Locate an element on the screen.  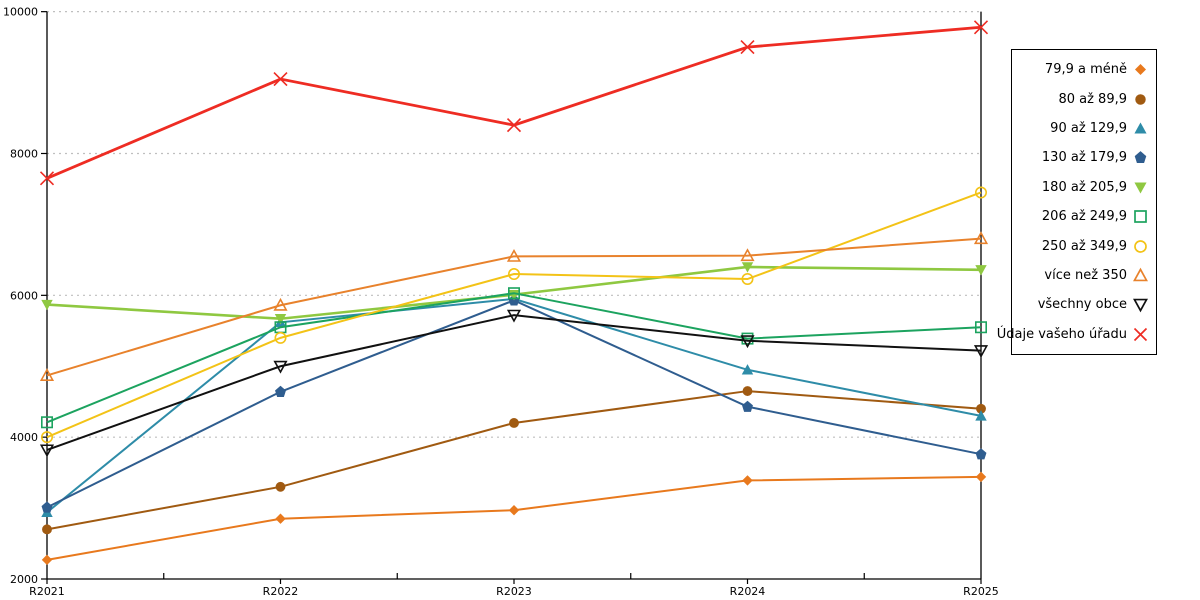
square-open-marker-icon is located at coordinates (1140, 216).